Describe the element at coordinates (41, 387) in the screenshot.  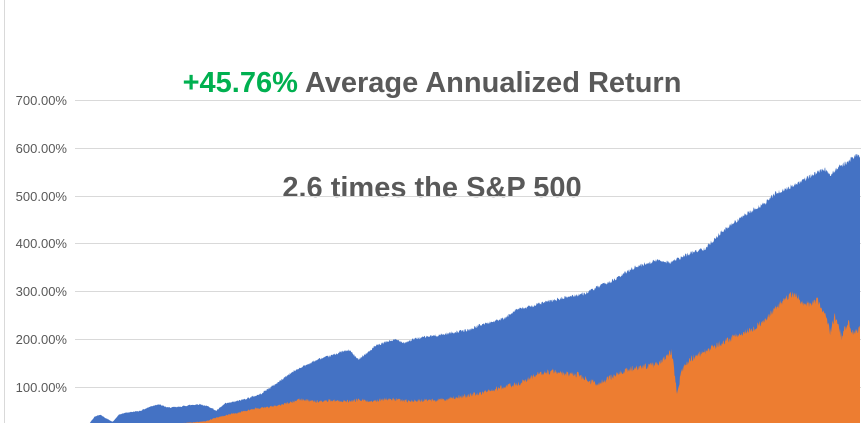
I see `y-axis-tick-label: 100.00%` at that location.